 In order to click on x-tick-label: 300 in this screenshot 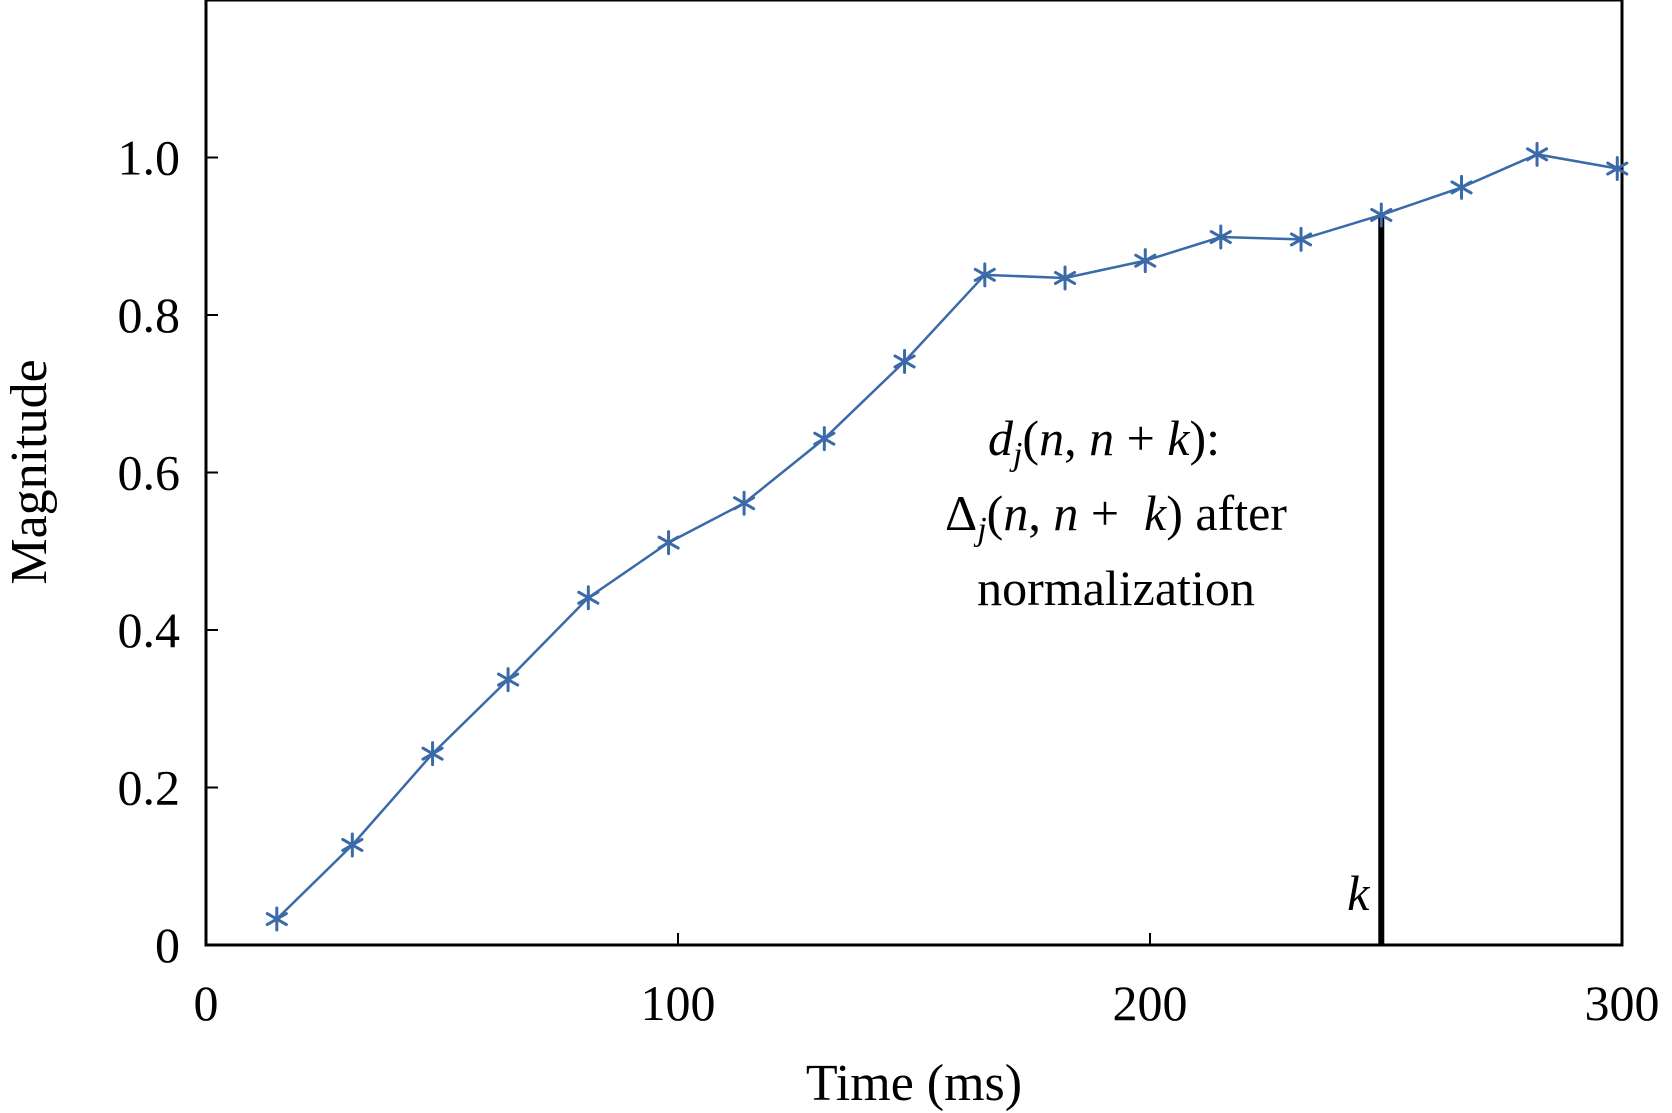, I will do `click(1622, 1003)`.